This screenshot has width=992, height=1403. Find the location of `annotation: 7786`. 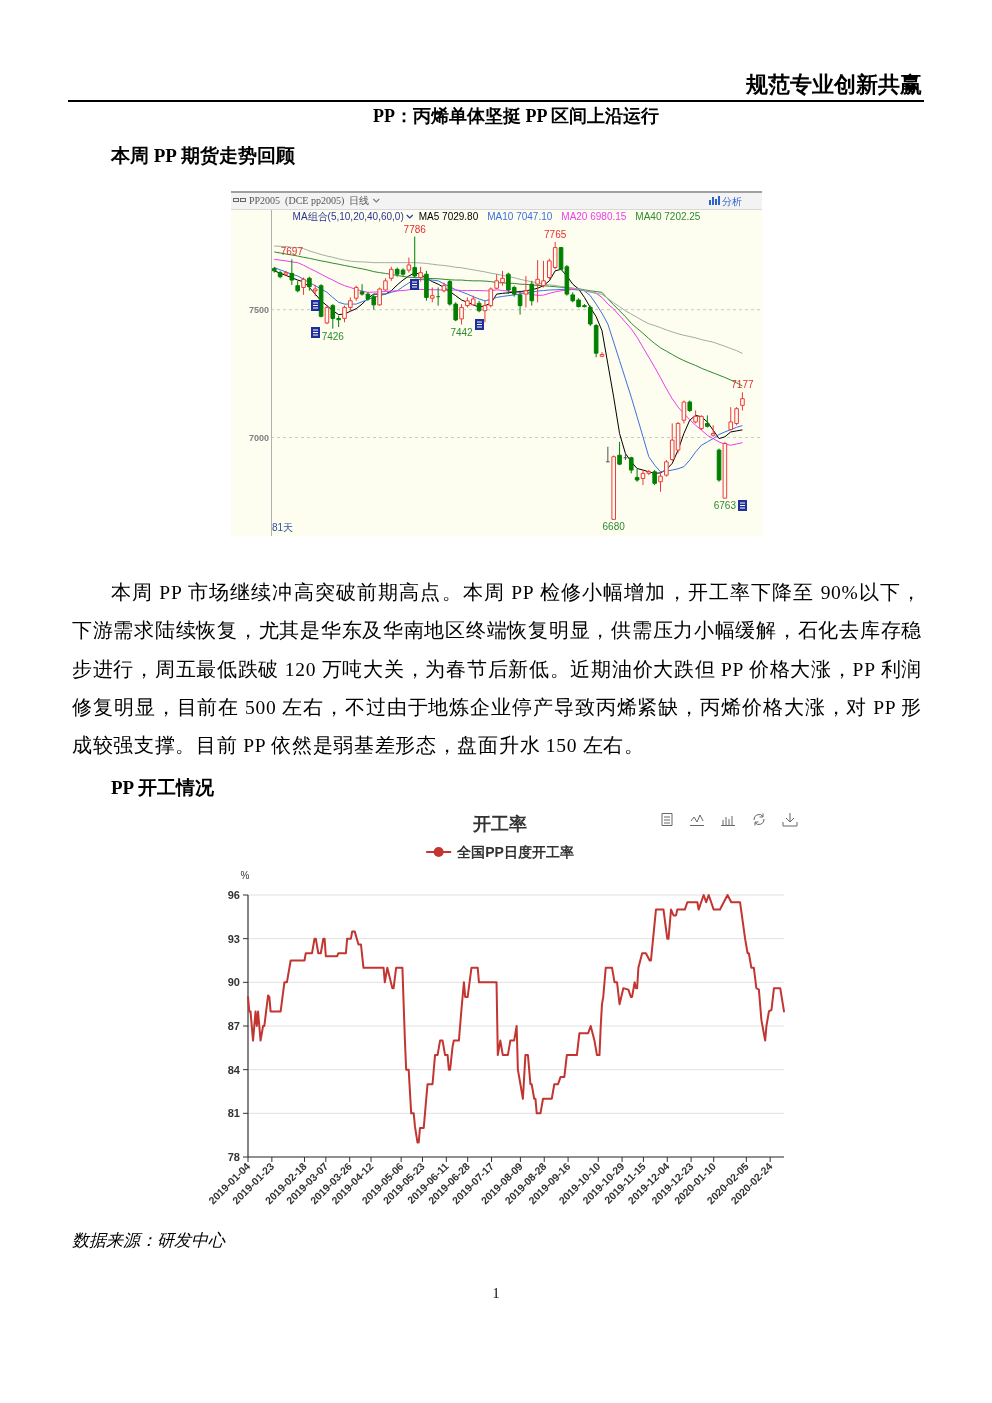

annotation: 7786 is located at coordinates (415, 229).